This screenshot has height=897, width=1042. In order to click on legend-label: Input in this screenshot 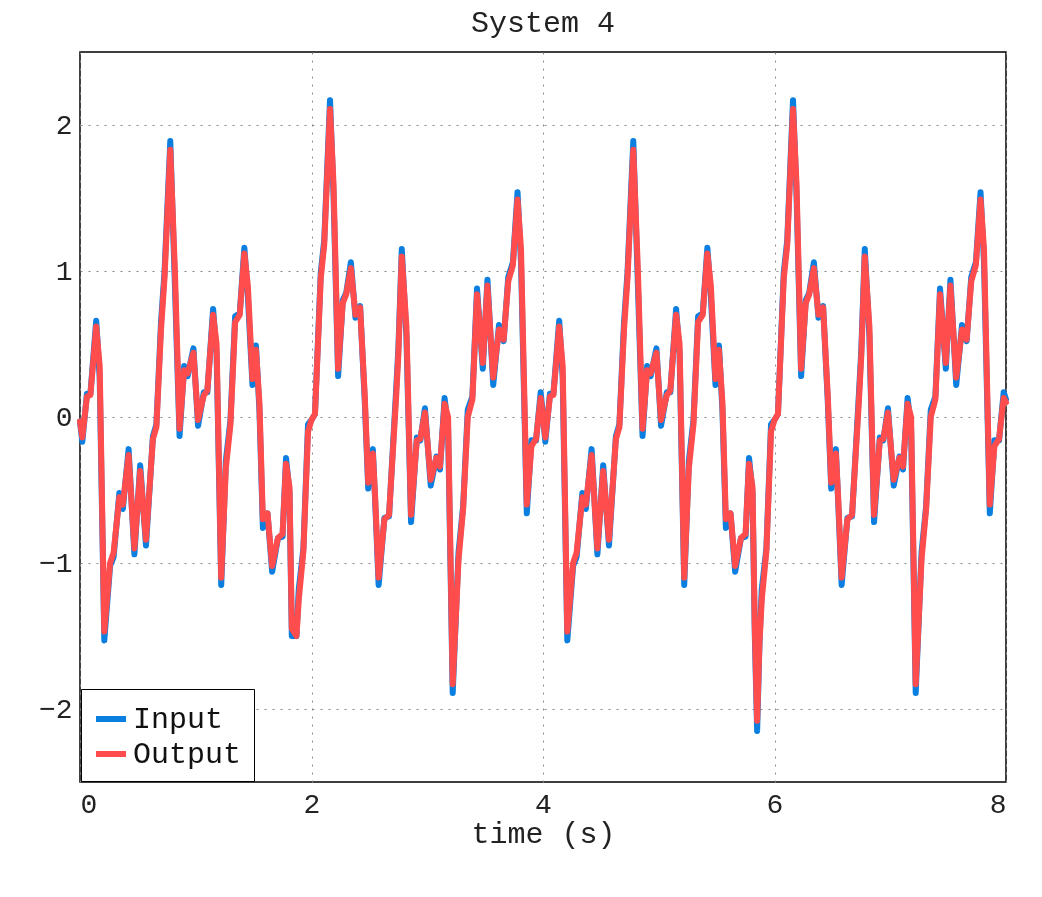, I will do `click(178, 720)`.